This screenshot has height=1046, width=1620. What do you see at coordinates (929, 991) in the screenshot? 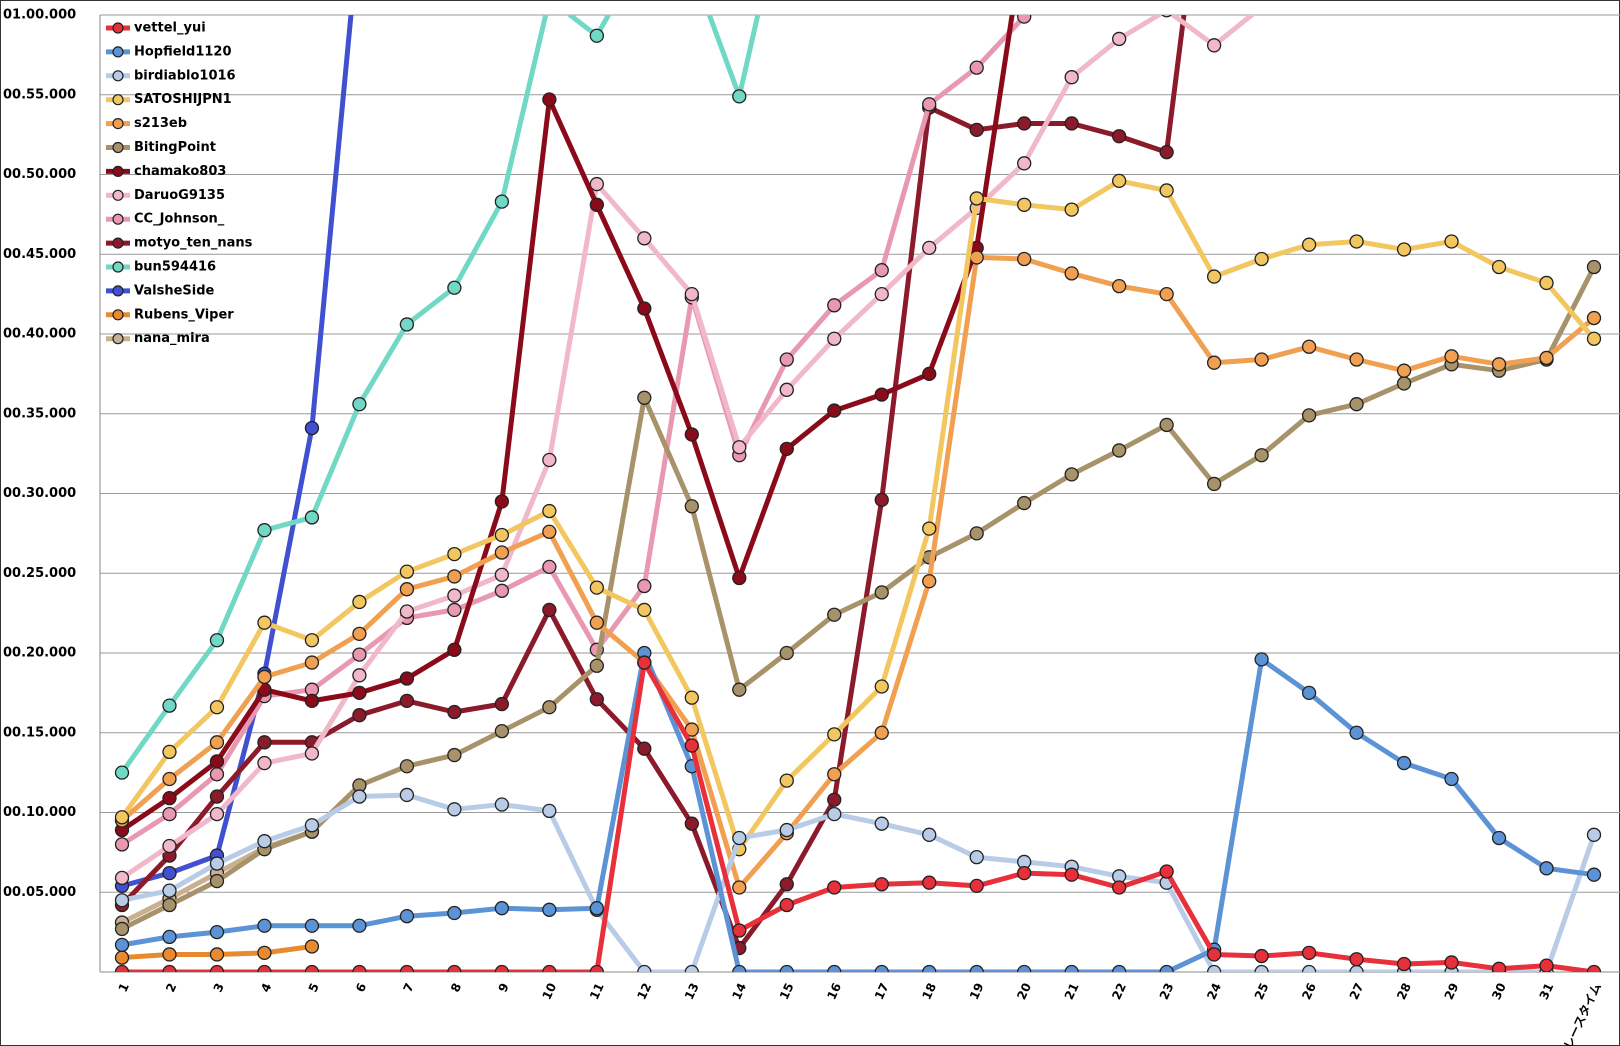
I see `x-tick-label: 18` at bounding box center [929, 991].